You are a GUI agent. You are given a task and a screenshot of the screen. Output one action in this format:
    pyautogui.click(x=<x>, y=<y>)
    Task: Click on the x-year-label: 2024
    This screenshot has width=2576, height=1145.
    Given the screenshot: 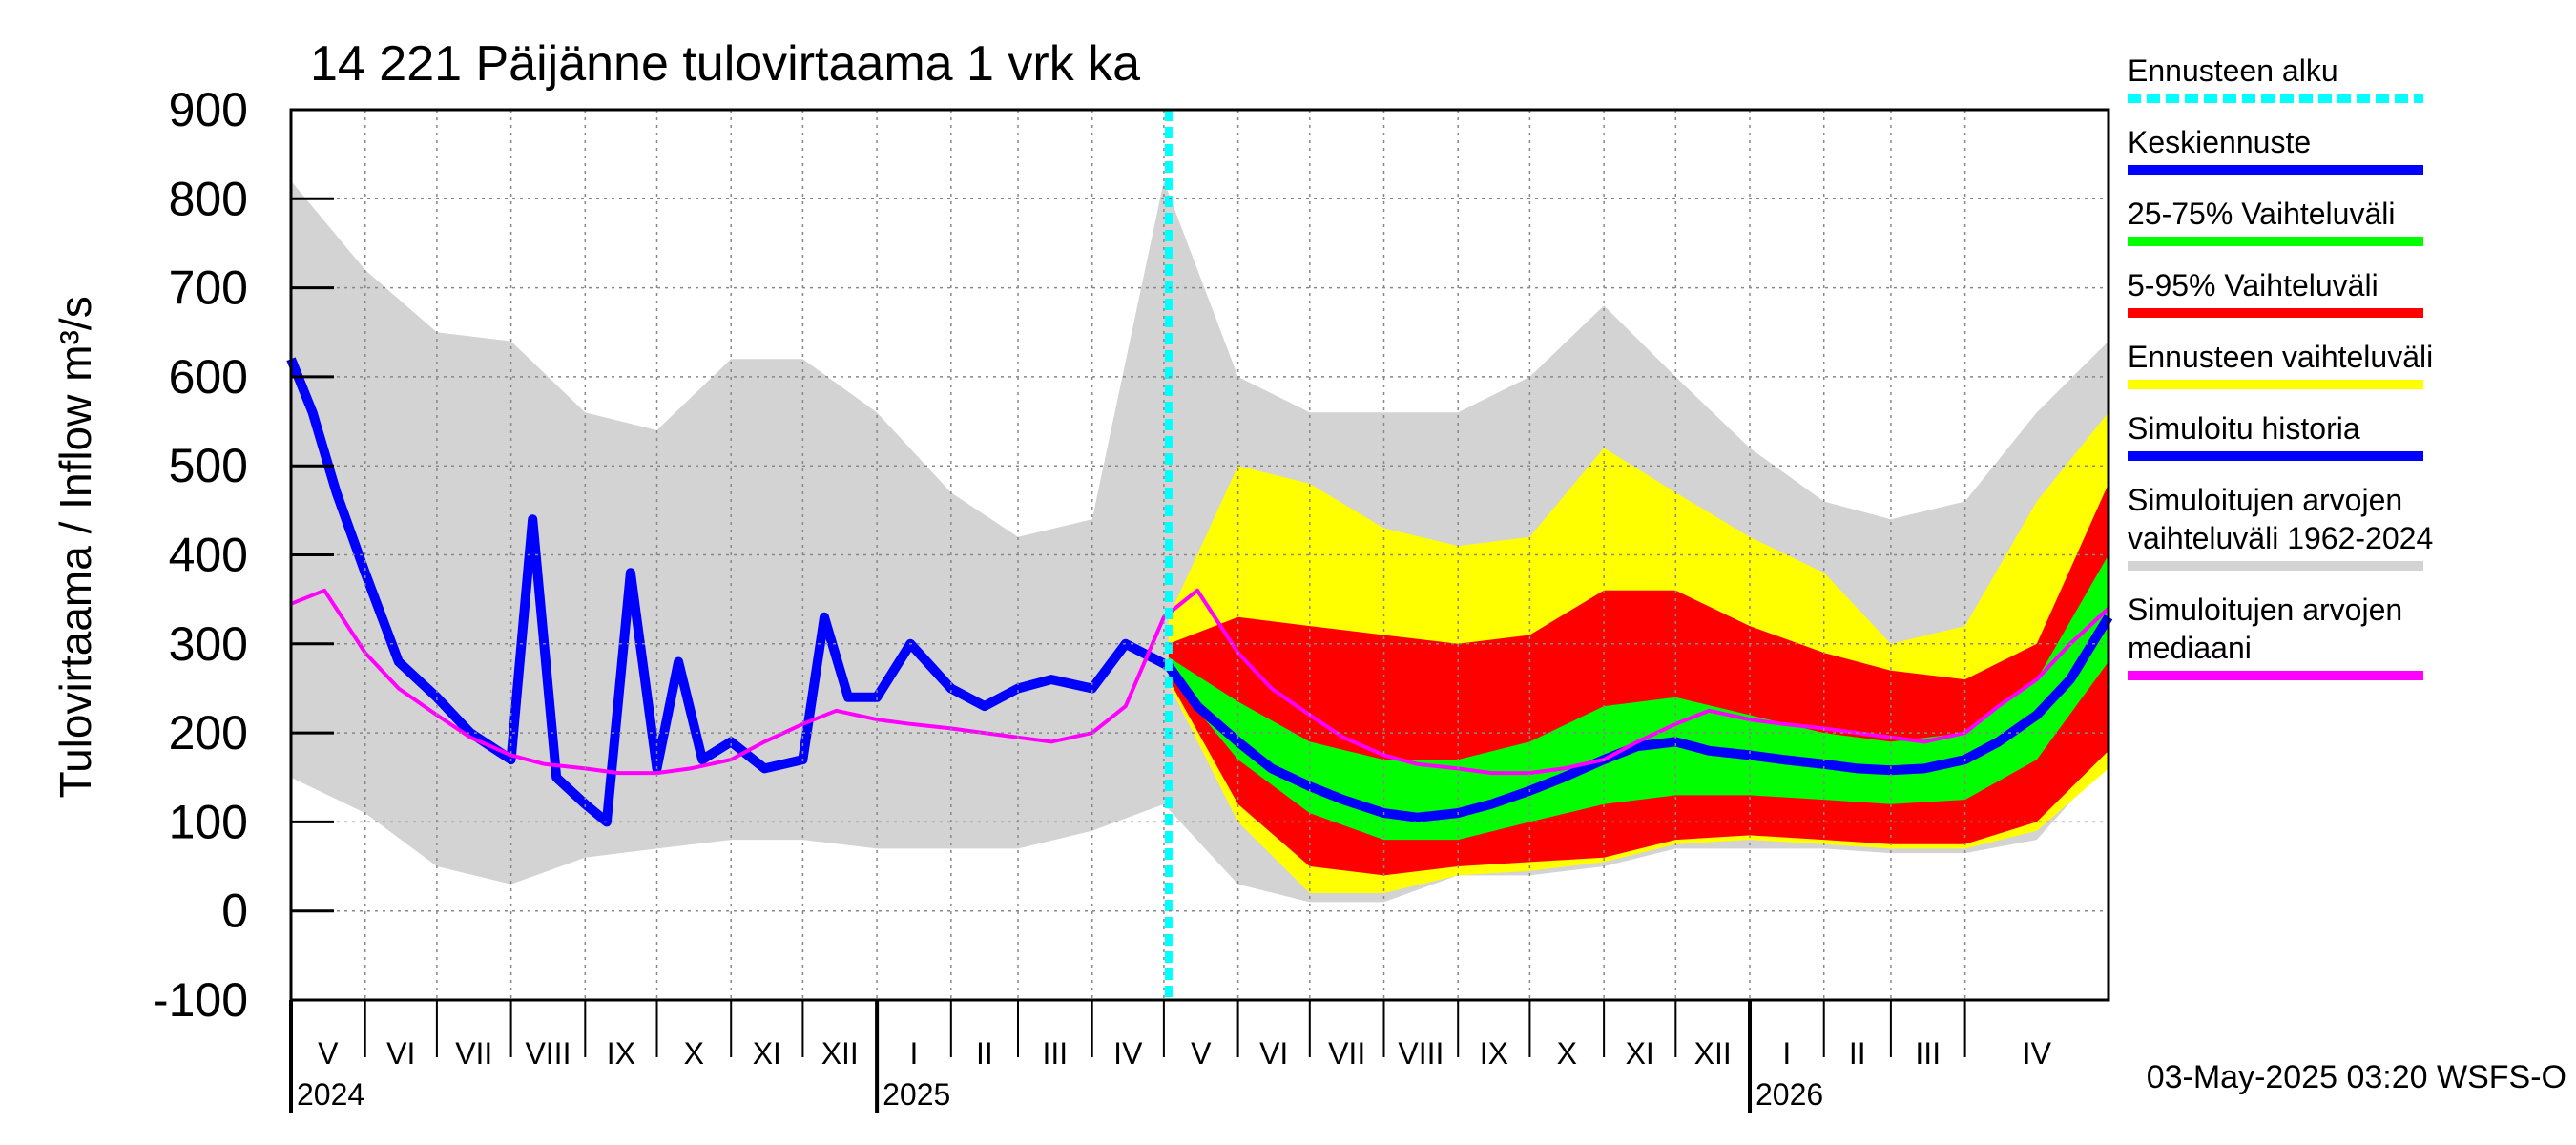 What is the action you would take?
    pyautogui.click(x=330, y=1094)
    